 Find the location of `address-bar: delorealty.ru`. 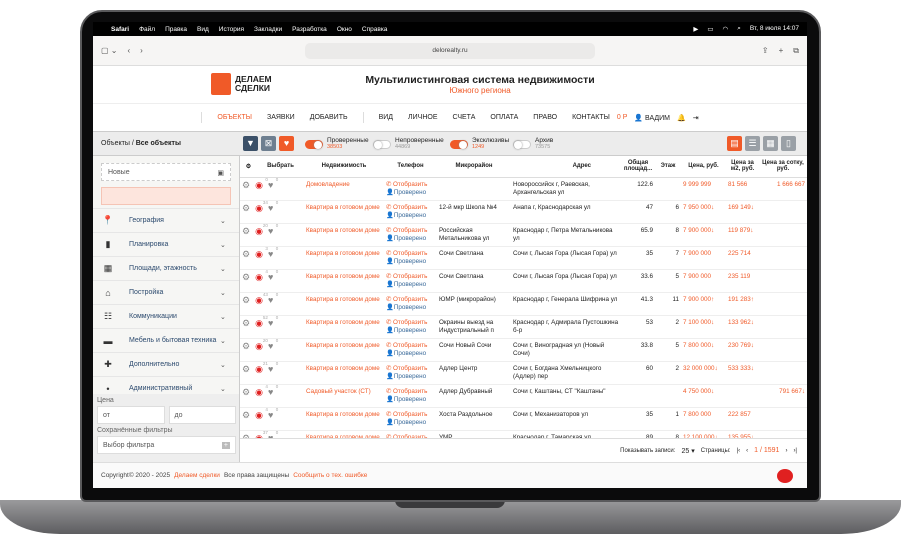

address-bar: delorealty.ru is located at coordinates (450, 51).